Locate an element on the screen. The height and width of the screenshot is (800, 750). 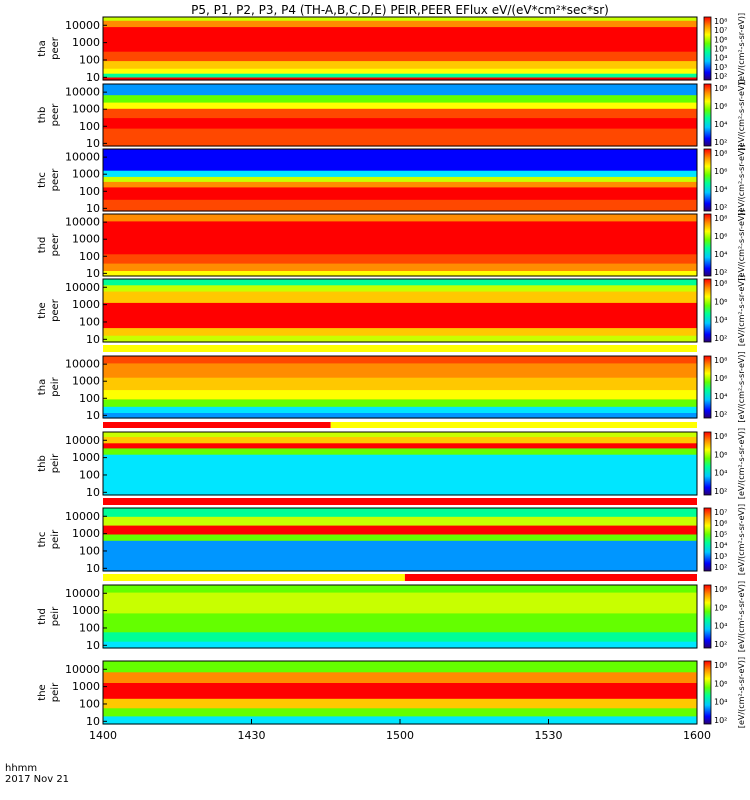
mode-bar-after-tha_peir is located at coordinates (400, 425).